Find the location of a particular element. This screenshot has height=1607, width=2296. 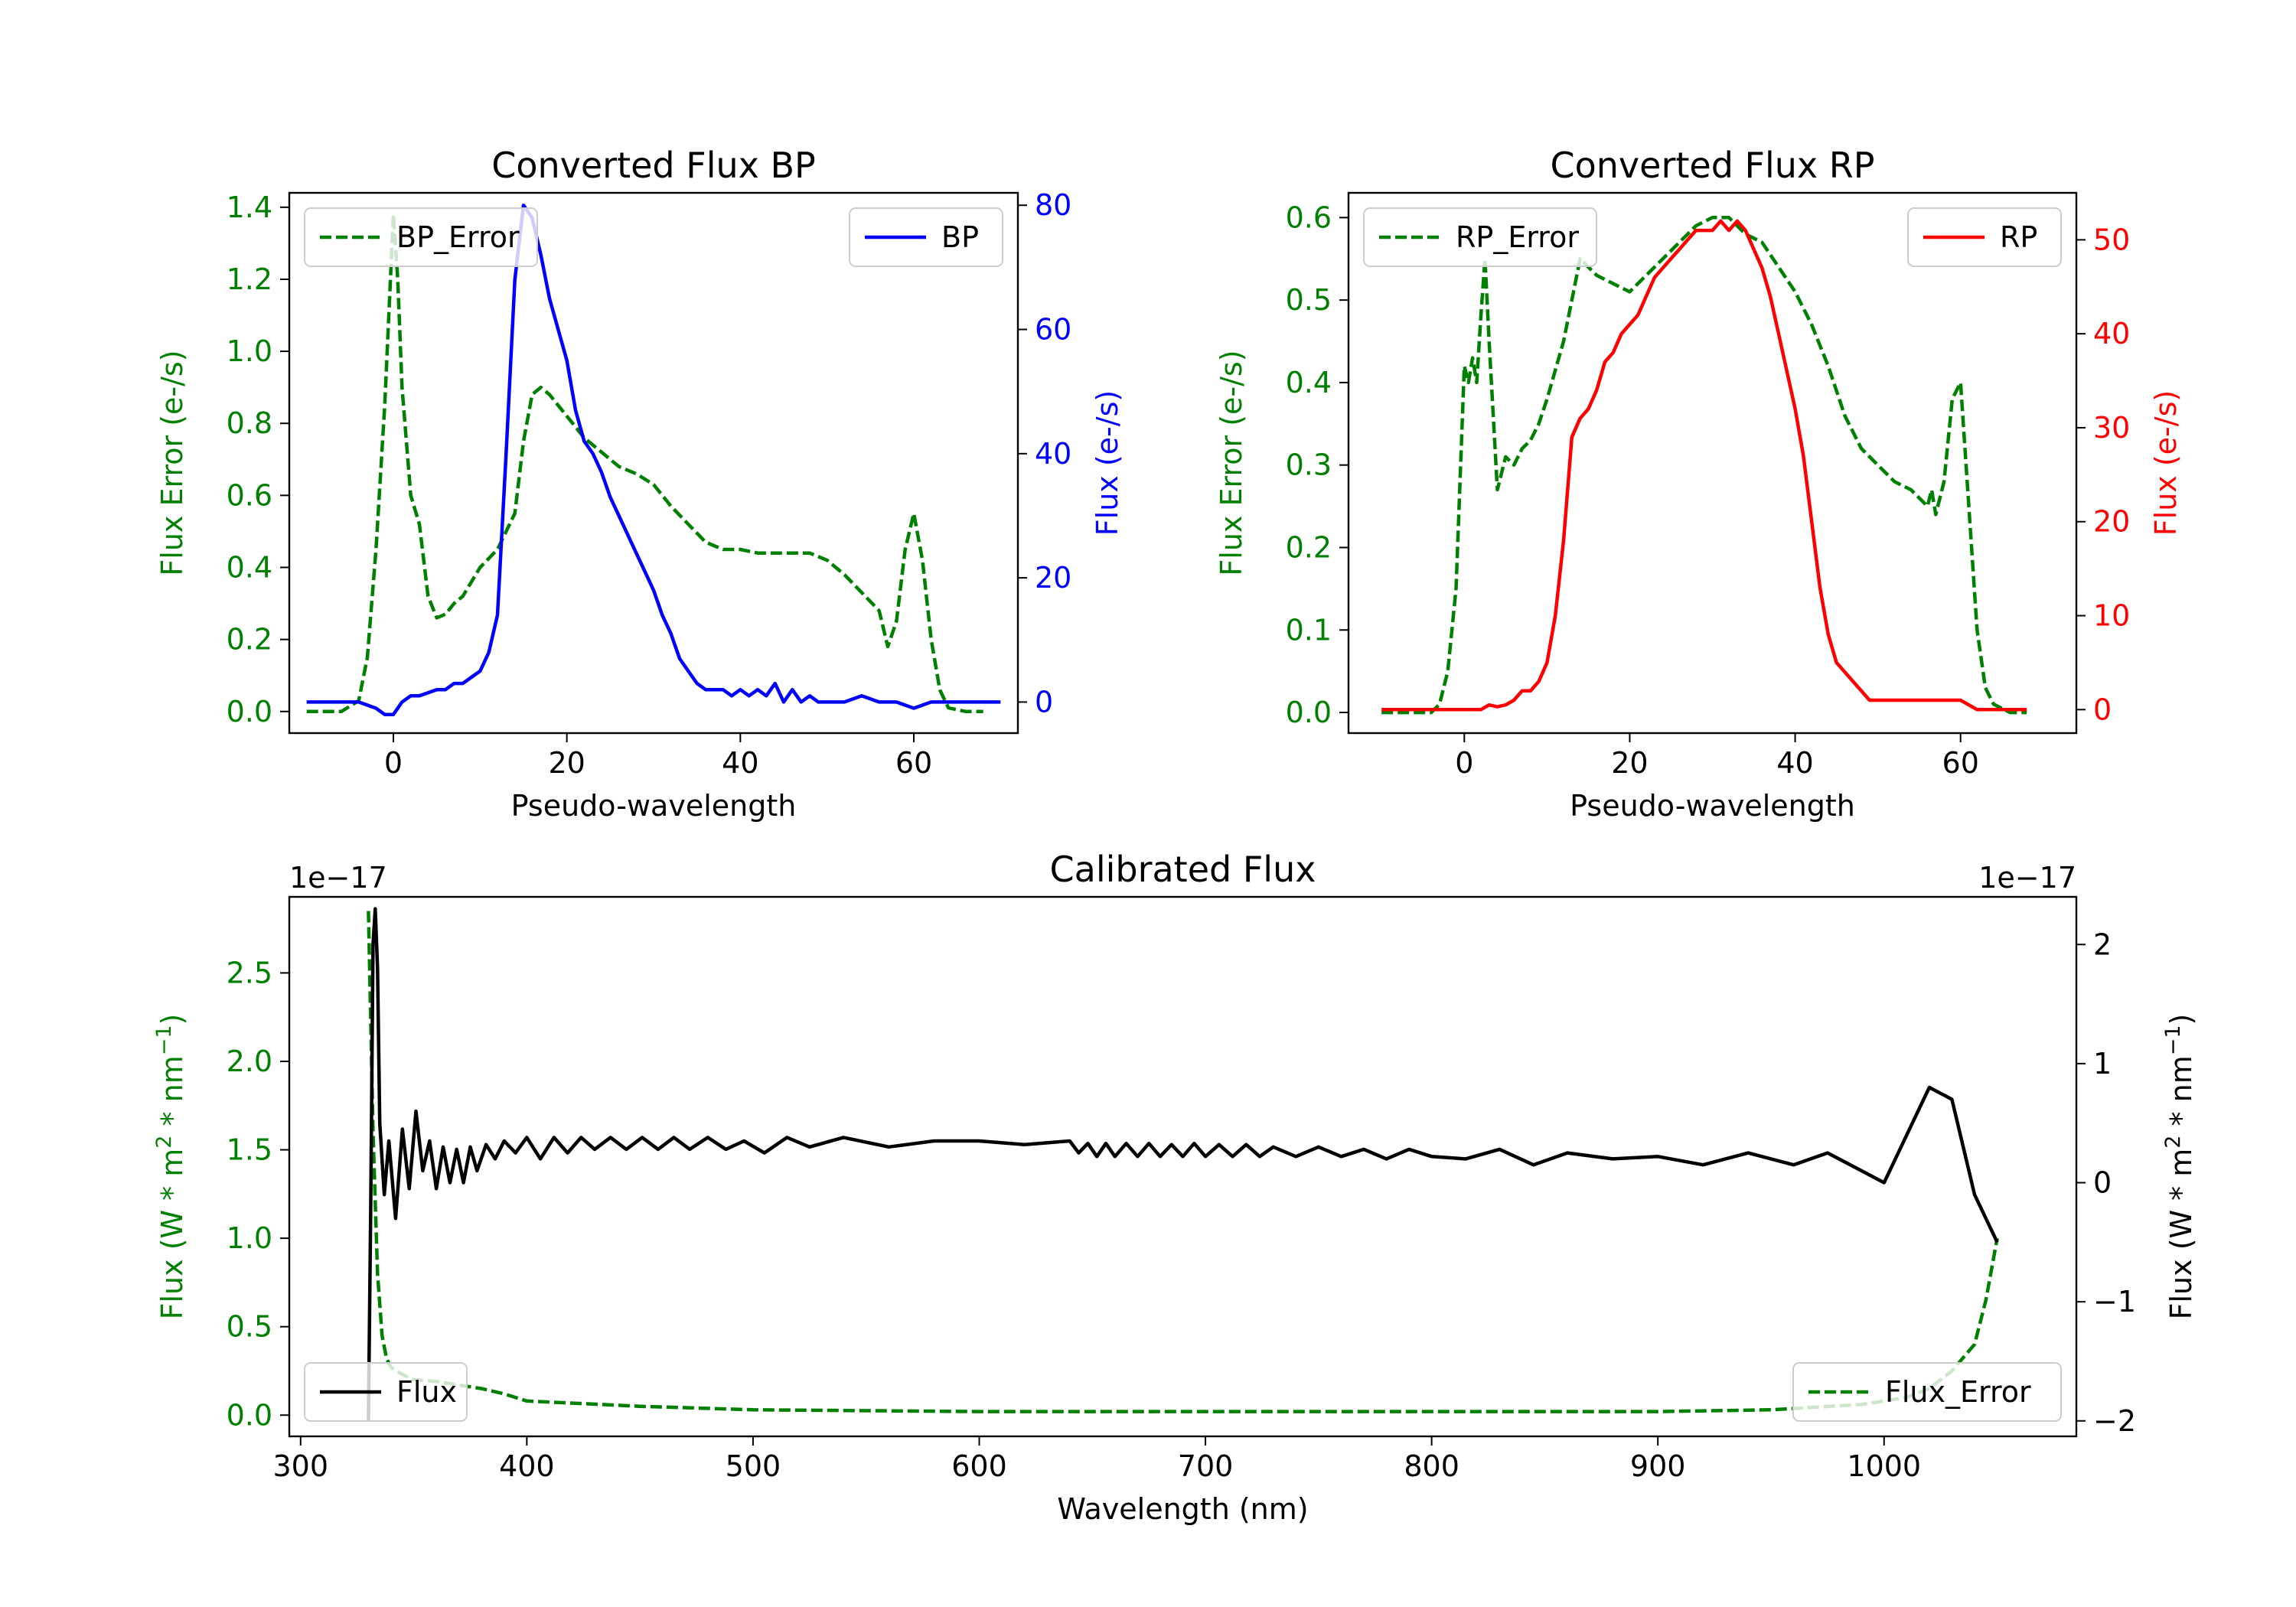

y-right-tick-label: 80 is located at coordinates (1053, 205).